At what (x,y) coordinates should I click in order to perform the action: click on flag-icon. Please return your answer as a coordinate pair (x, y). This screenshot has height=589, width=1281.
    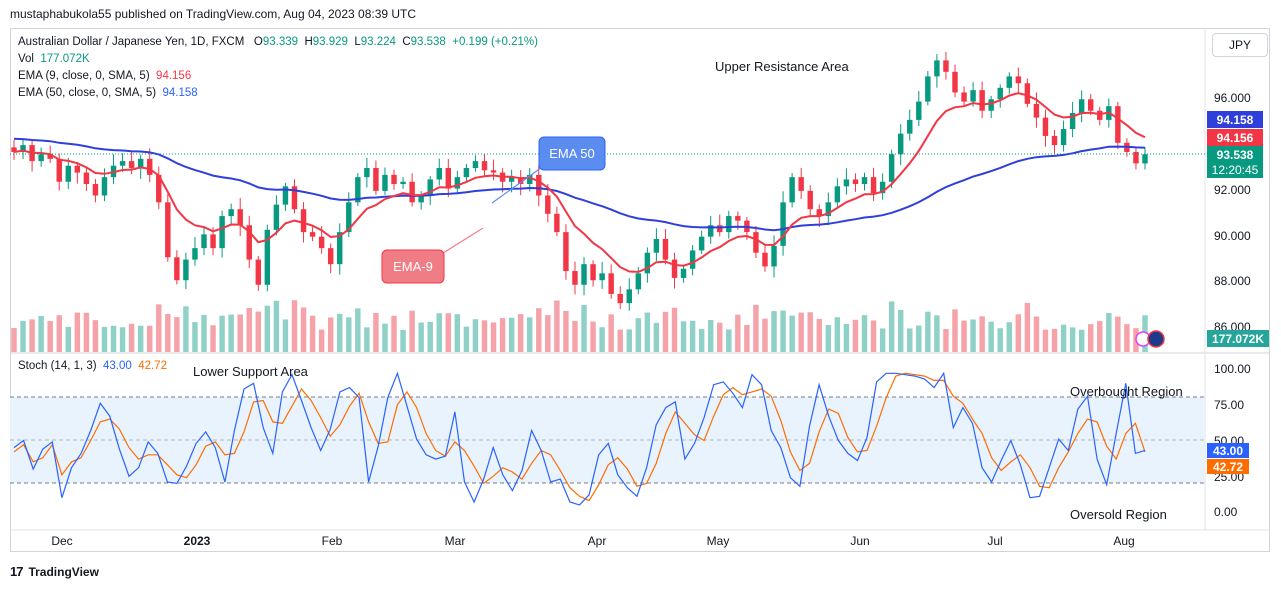
    Looking at the image, I should click on (1156, 339).